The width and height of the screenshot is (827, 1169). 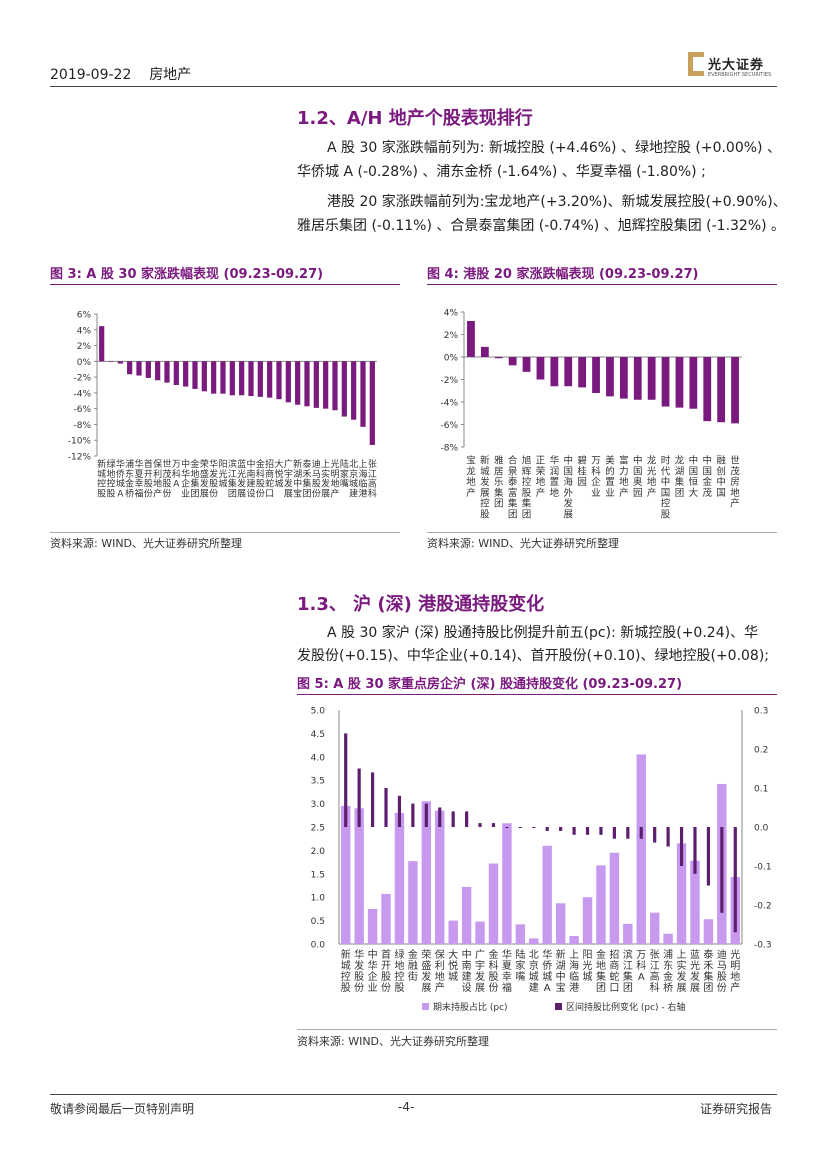 I want to click on fig5-left-tick-label: 2.5, so click(x=318, y=829).